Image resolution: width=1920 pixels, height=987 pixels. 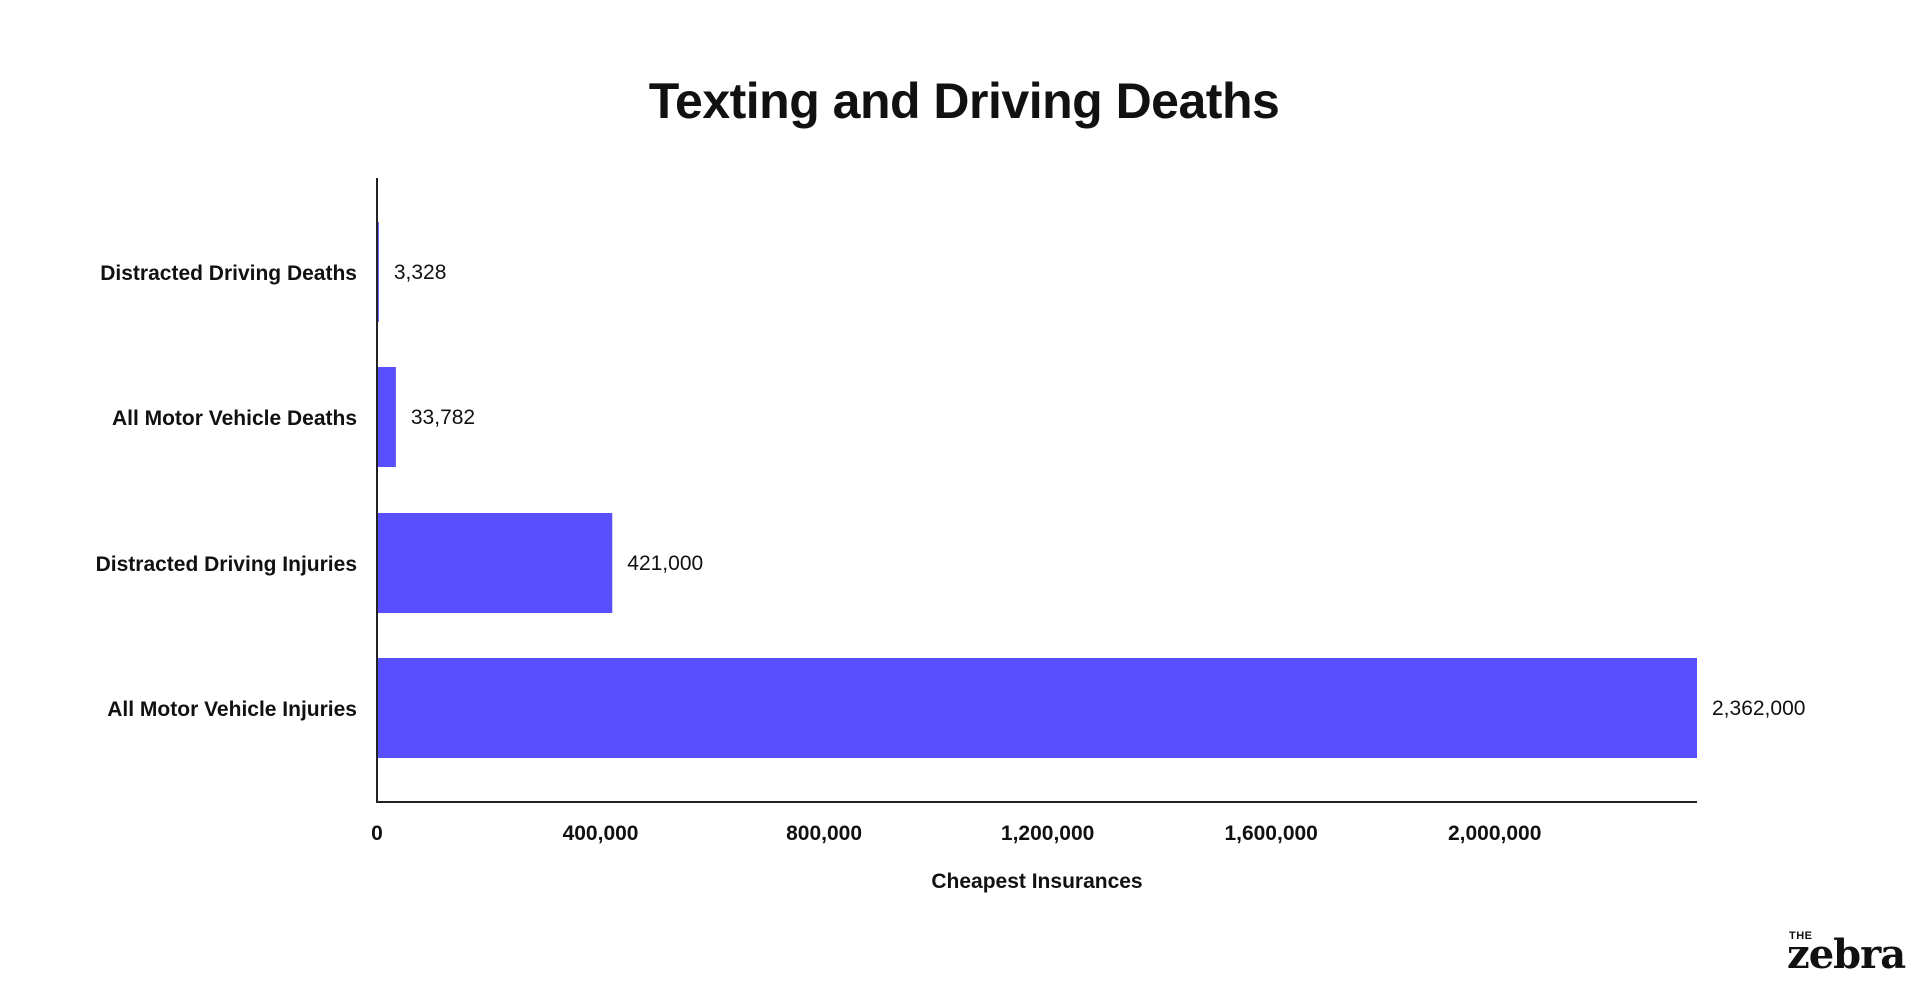 What do you see at coordinates (377, 833) in the screenshot?
I see `x-tick-label: 0` at bounding box center [377, 833].